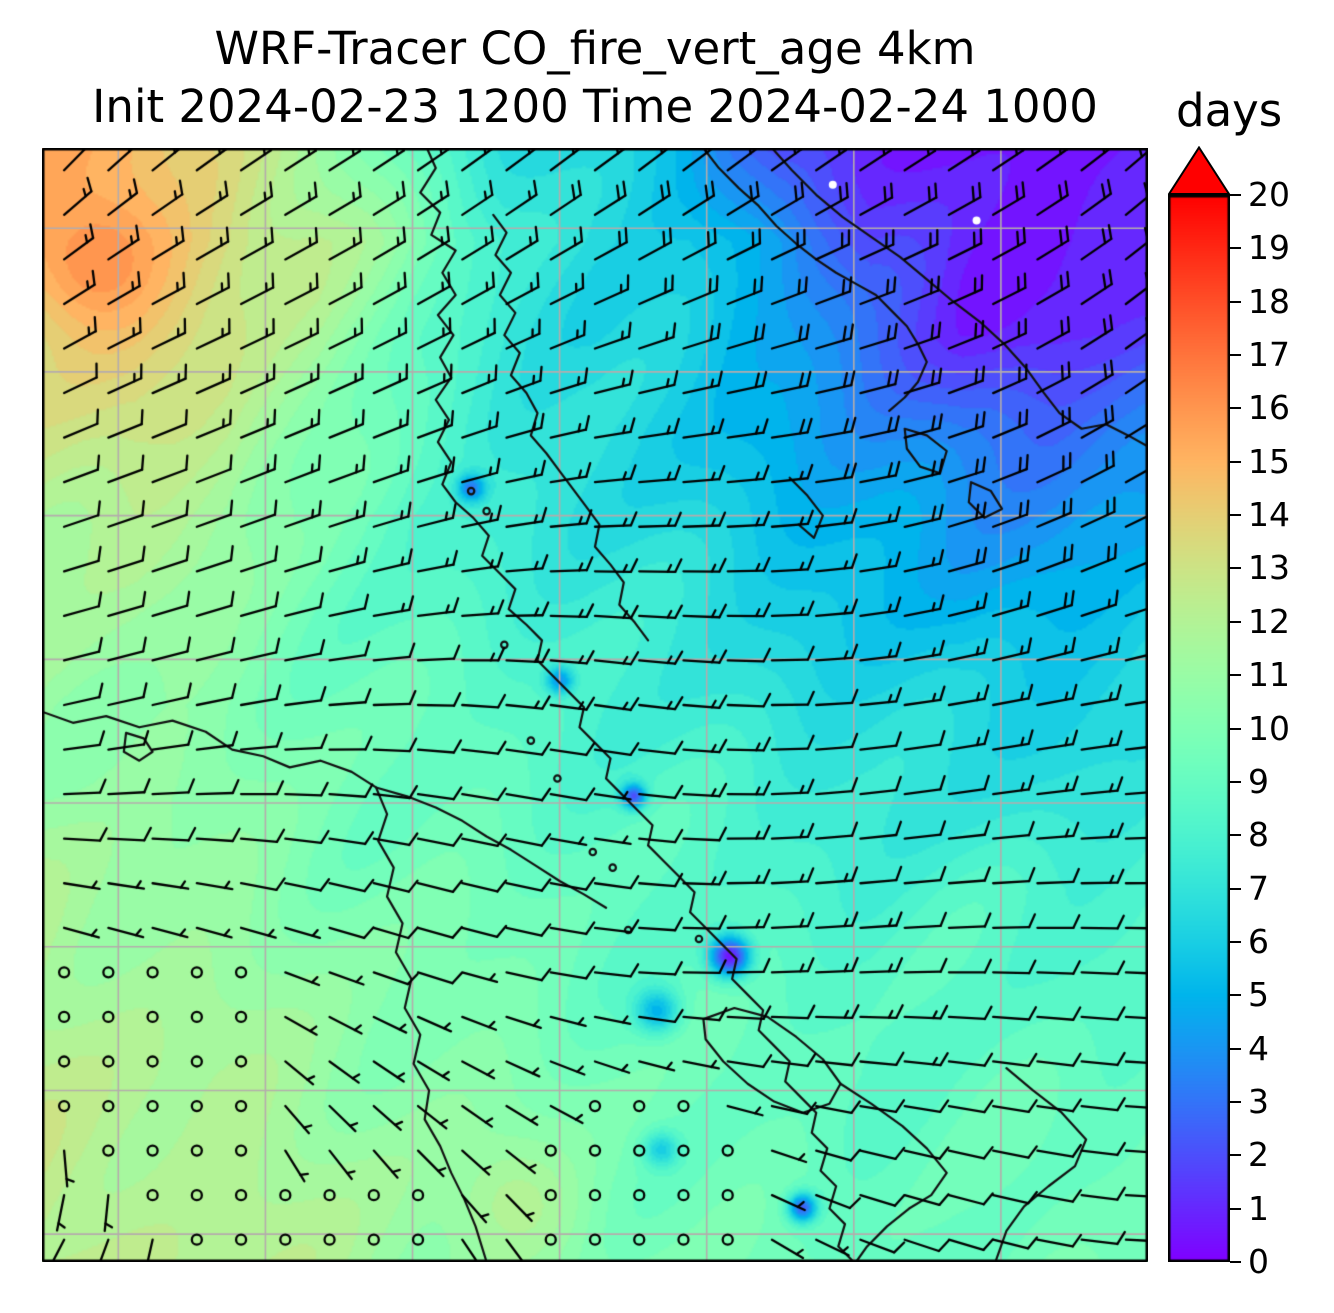 The height and width of the screenshot is (1313, 1334). Describe the element at coordinates (1258, 995) in the screenshot. I see `colorbar-tick-label: 5` at that location.